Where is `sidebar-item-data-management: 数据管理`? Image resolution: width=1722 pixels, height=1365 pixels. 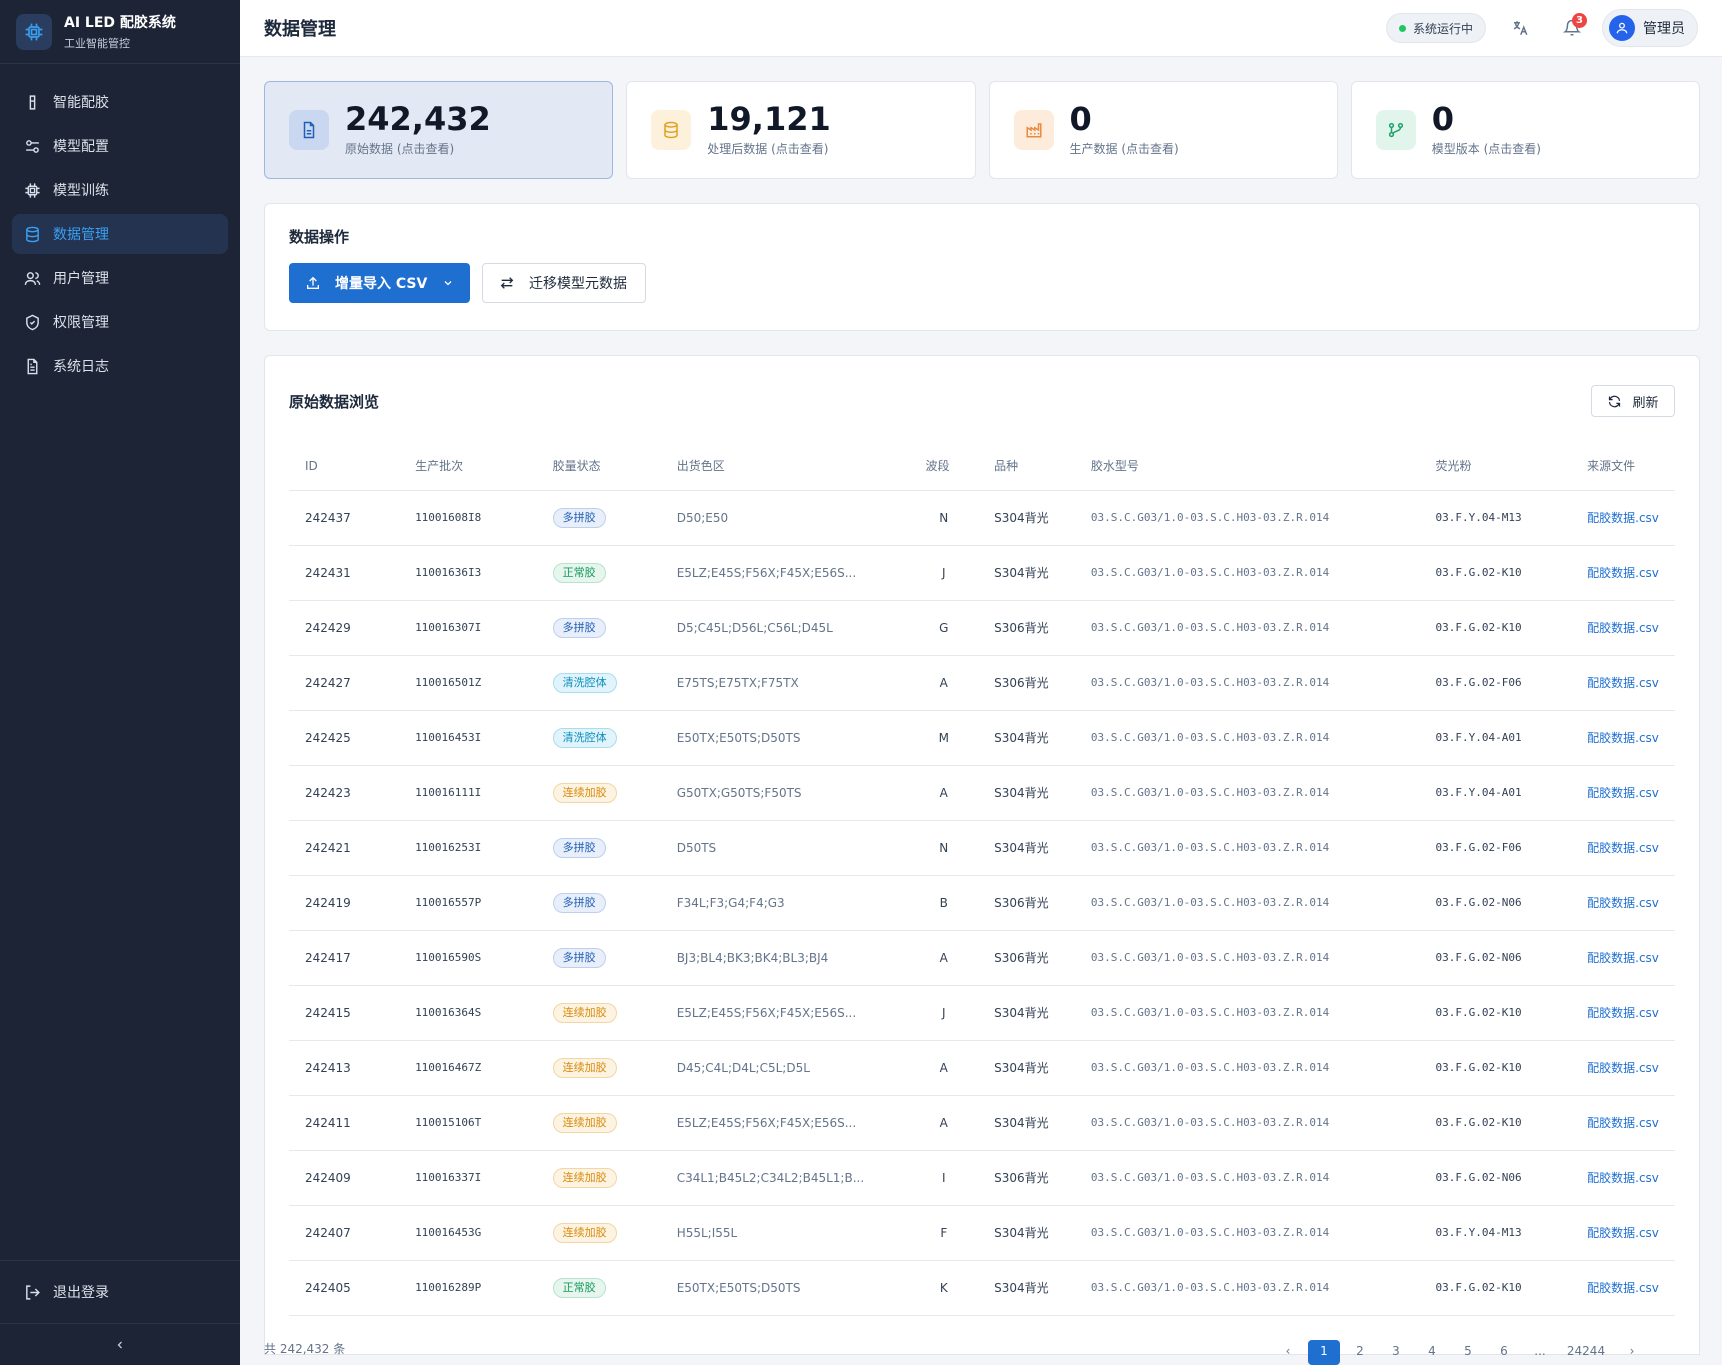 sidebar-item-data-management: 数据管理 is located at coordinates (120, 234).